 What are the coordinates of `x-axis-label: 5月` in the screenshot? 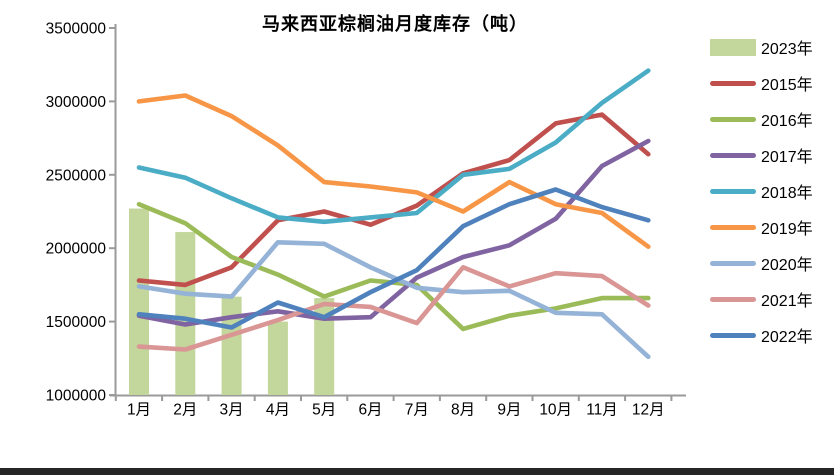 It's located at (324, 410).